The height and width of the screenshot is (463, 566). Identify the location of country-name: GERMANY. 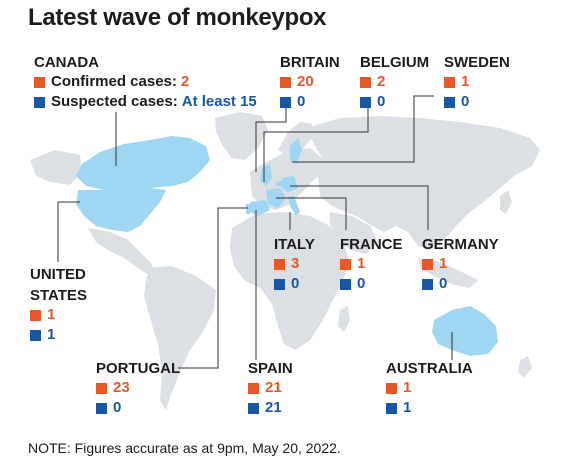
(460, 244).